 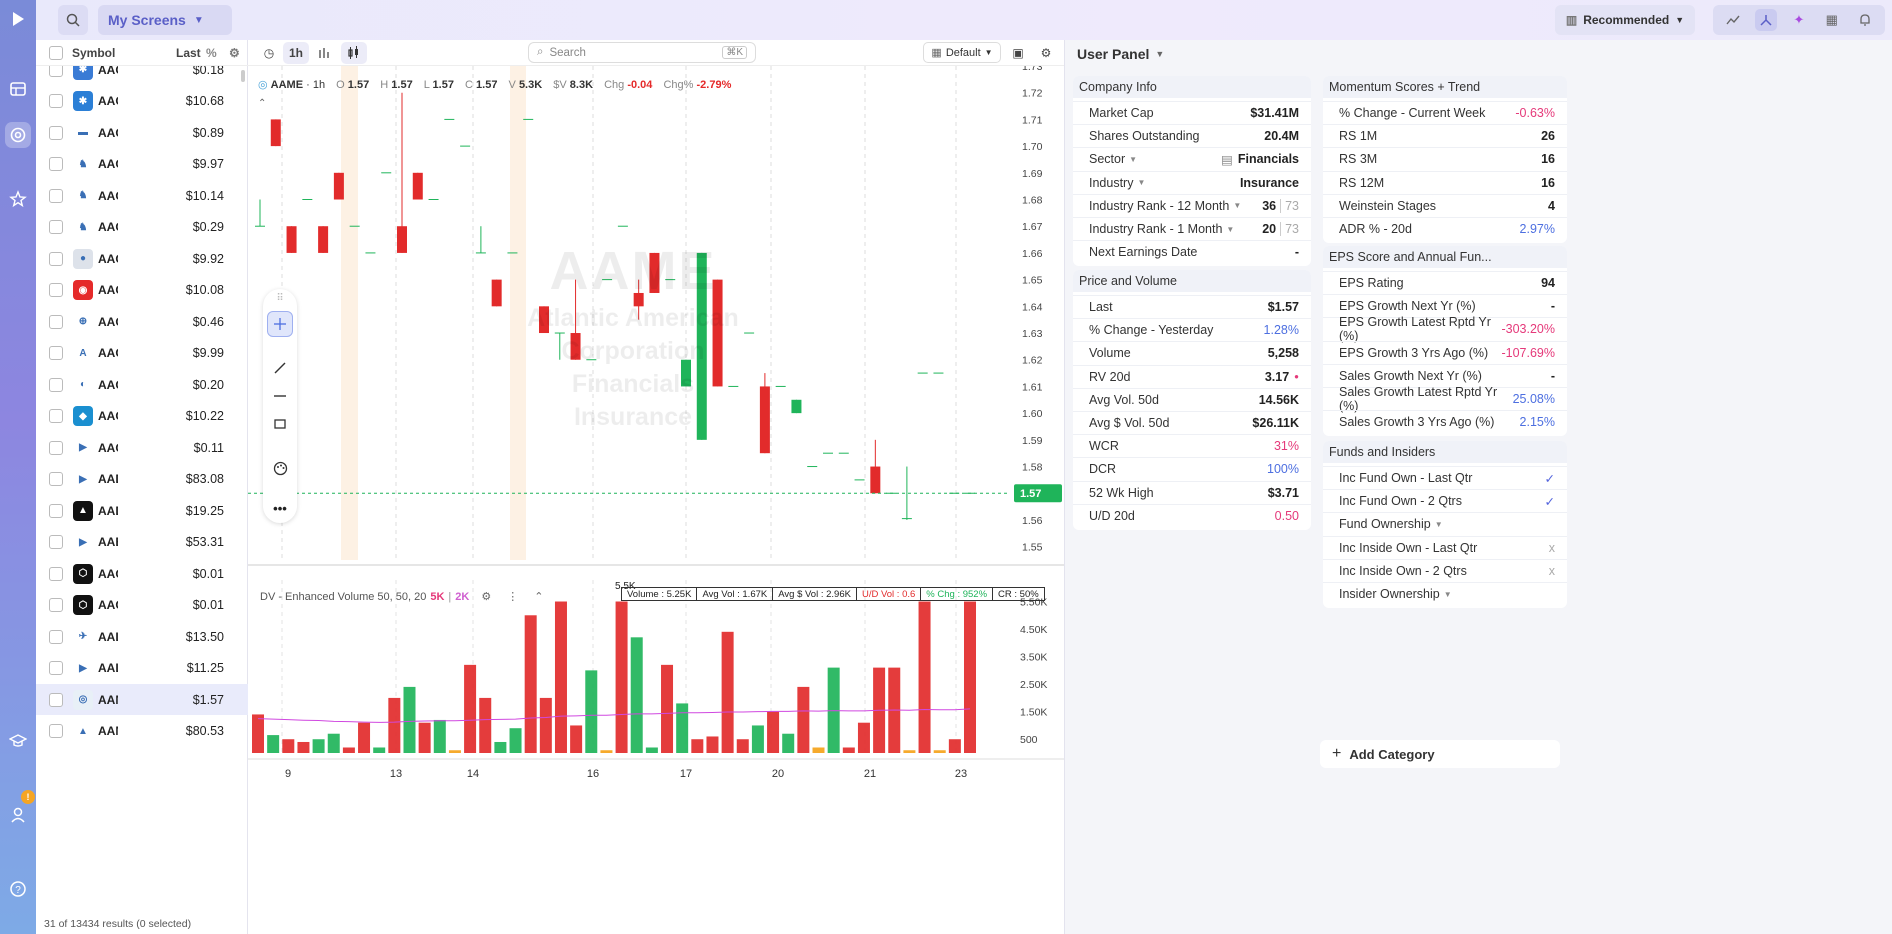 I want to click on table-row: ▲ AAM $80.53, so click(x=142, y=731).